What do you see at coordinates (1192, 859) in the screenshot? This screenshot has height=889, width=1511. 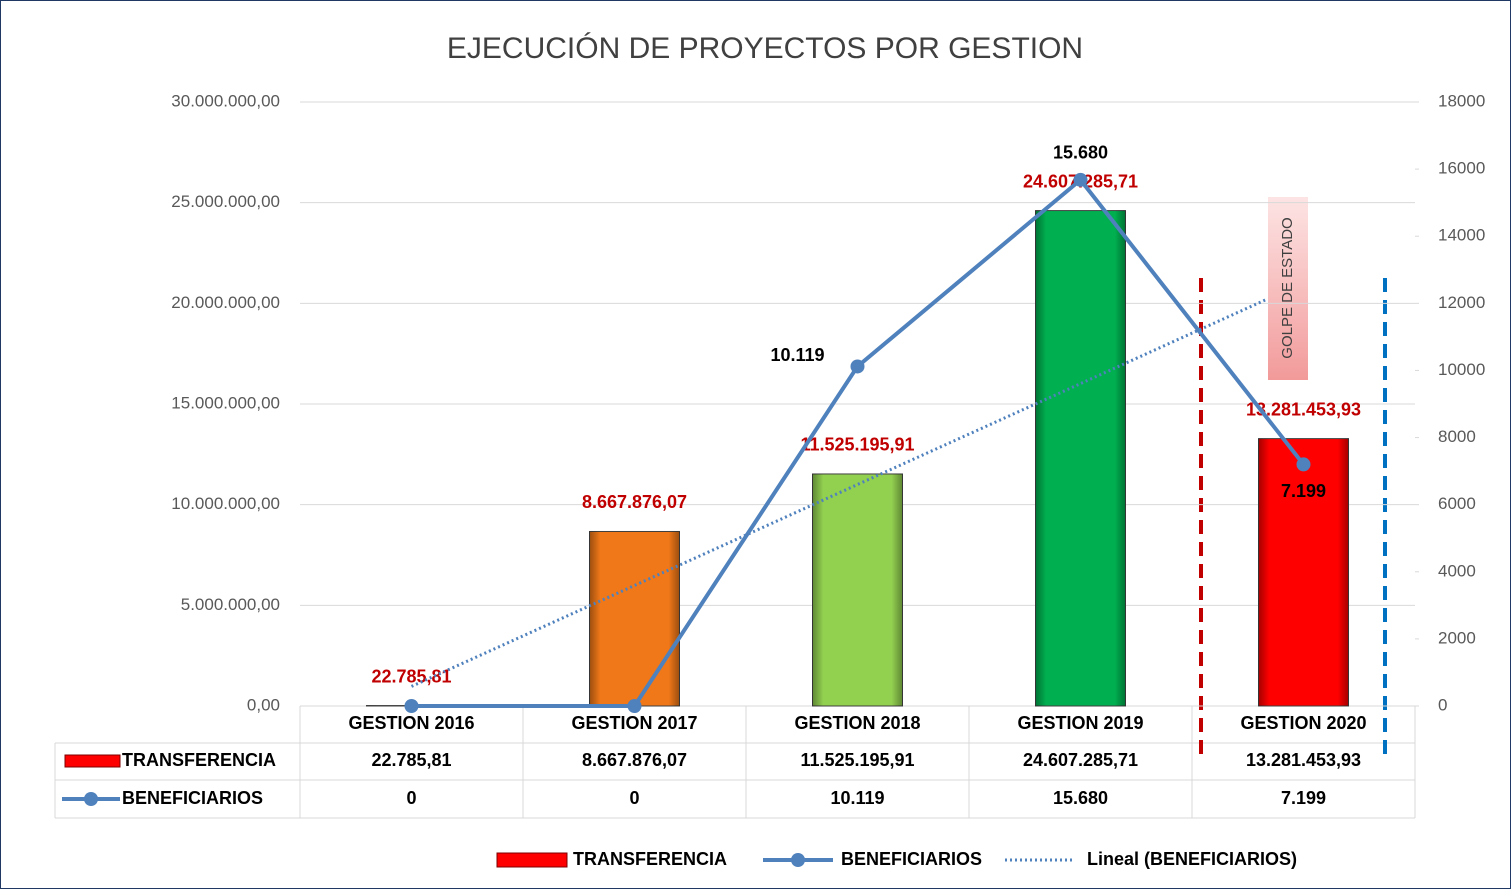 I see `legend-label: Lineal (BENEFICIARIOS)` at bounding box center [1192, 859].